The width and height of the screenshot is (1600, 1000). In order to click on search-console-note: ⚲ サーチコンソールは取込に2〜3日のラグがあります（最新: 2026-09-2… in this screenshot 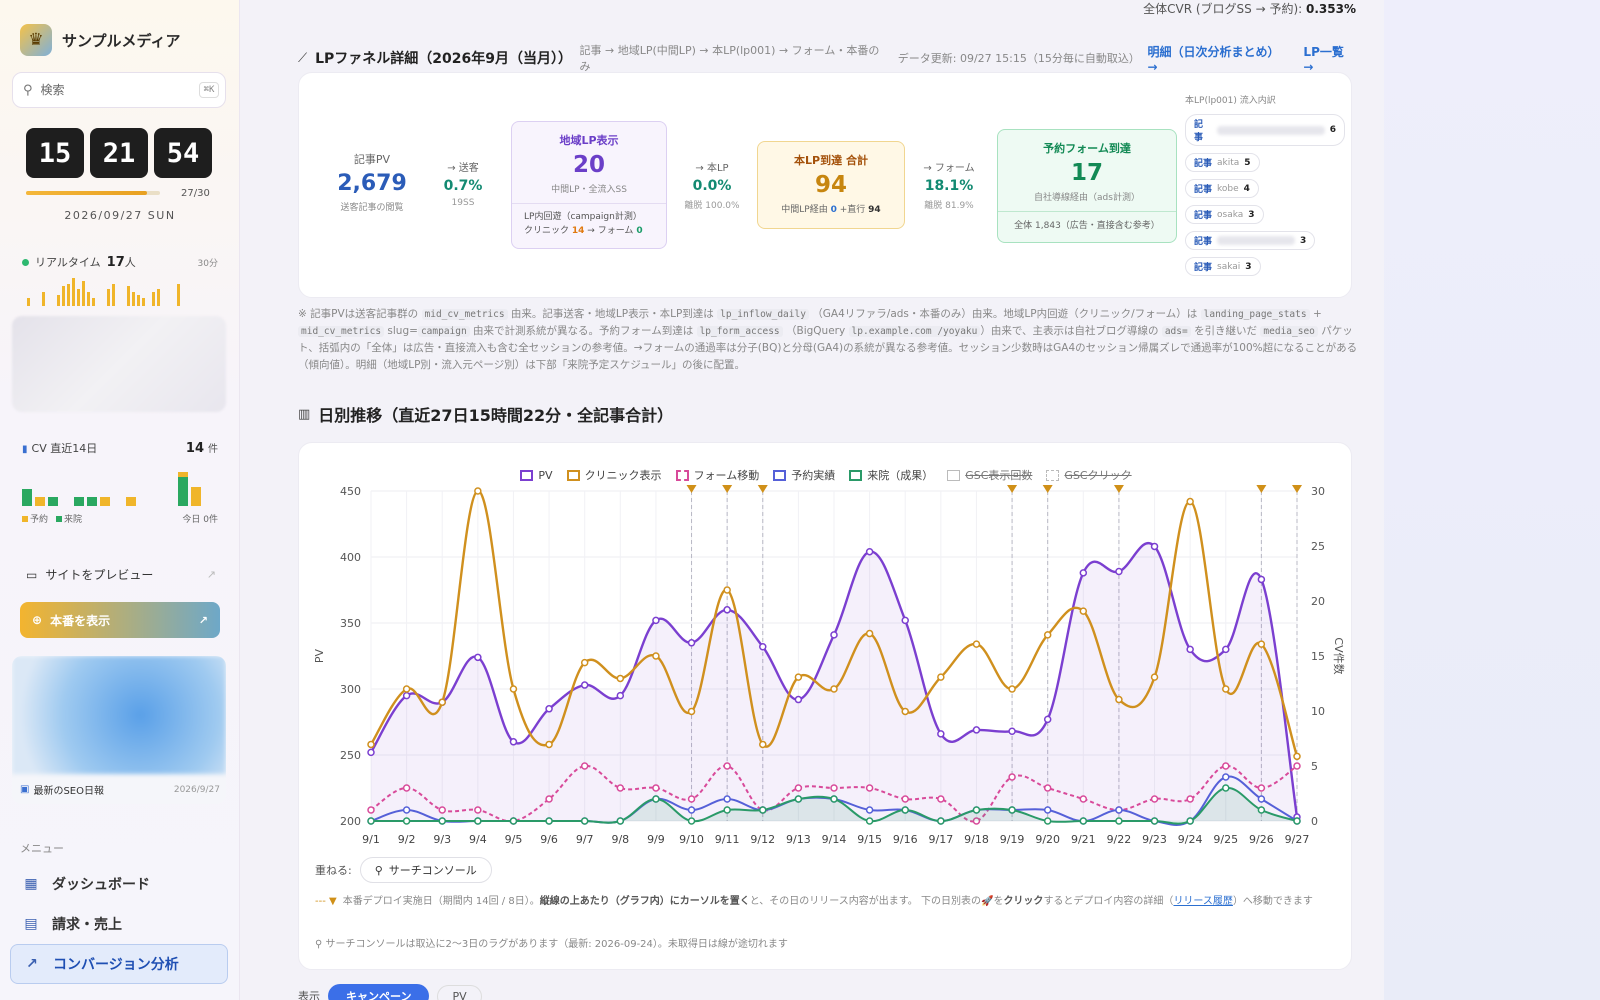, I will do `click(551, 944)`.